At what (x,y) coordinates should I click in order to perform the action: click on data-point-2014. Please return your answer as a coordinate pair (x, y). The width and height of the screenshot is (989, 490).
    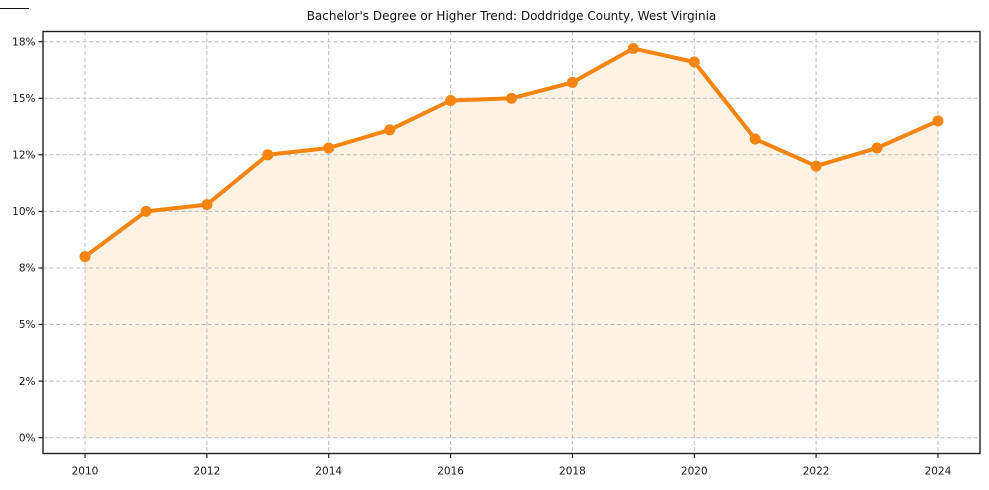
    Looking at the image, I should click on (329, 148).